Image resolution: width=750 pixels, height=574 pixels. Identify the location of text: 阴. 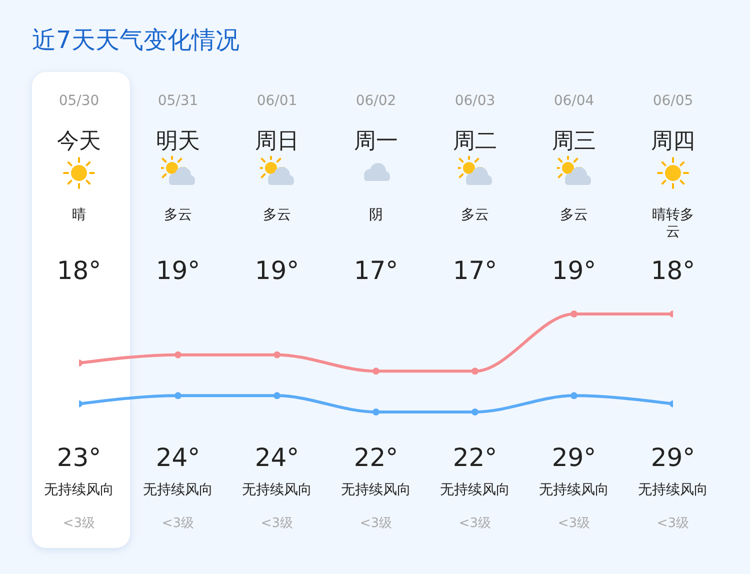
(376, 215).